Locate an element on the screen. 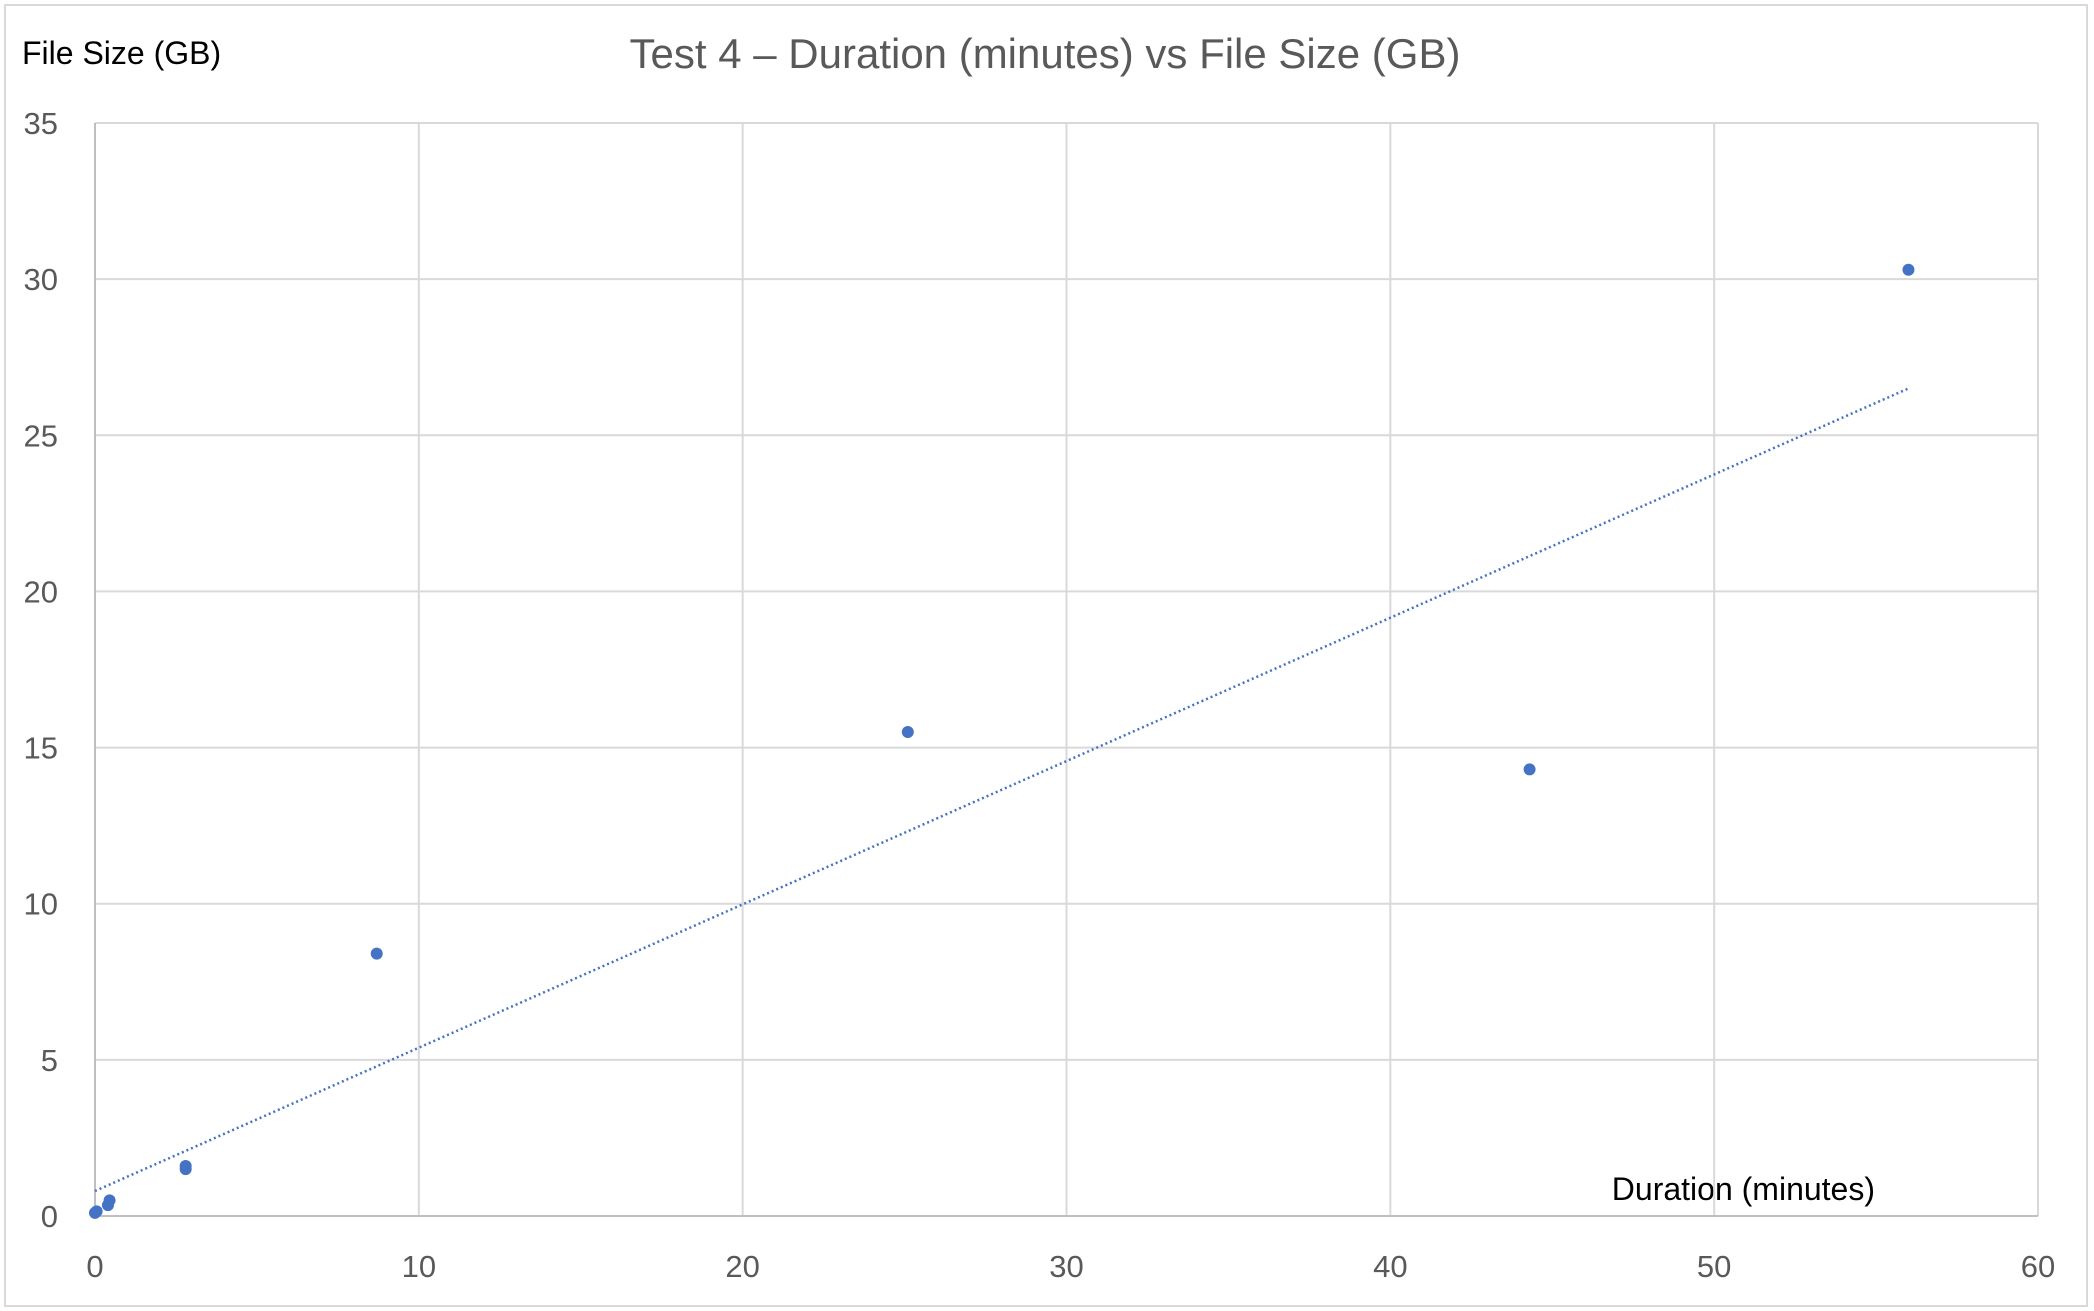 The height and width of the screenshot is (1311, 2094). y-tick-labels: 0 5 10 15 20 25 30 35 is located at coordinates (41, 670).